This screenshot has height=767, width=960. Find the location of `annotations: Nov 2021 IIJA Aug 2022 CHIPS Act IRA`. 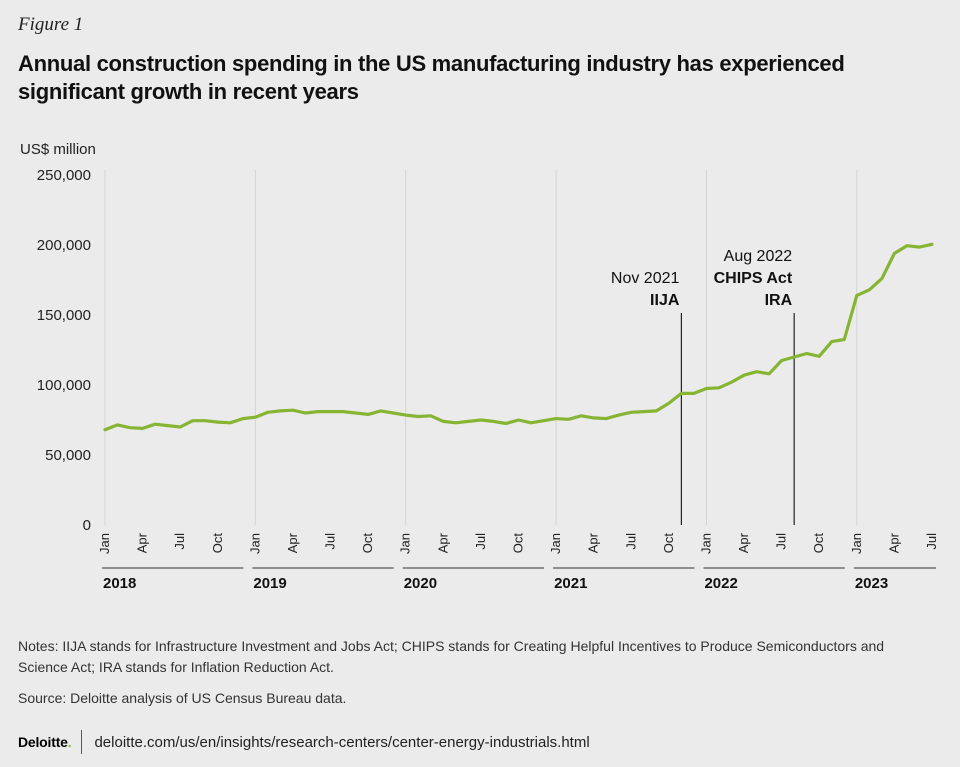

annotations: Nov 2021 IIJA Aug 2022 CHIPS Act IRA is located at coordinates (703, 386).